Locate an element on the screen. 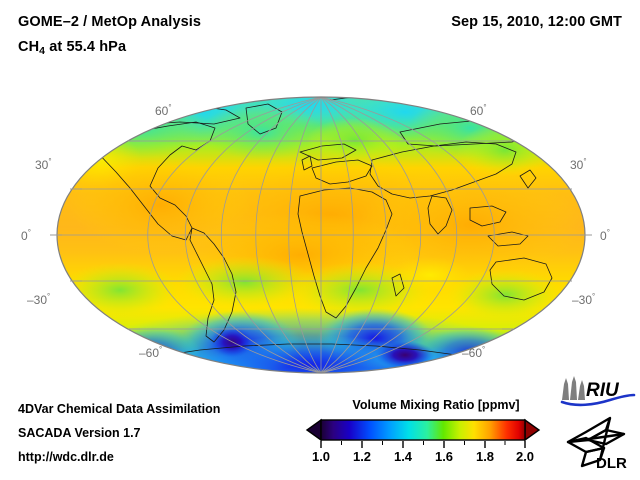  riu-logo: RIU is located at coordinates (598, 391).